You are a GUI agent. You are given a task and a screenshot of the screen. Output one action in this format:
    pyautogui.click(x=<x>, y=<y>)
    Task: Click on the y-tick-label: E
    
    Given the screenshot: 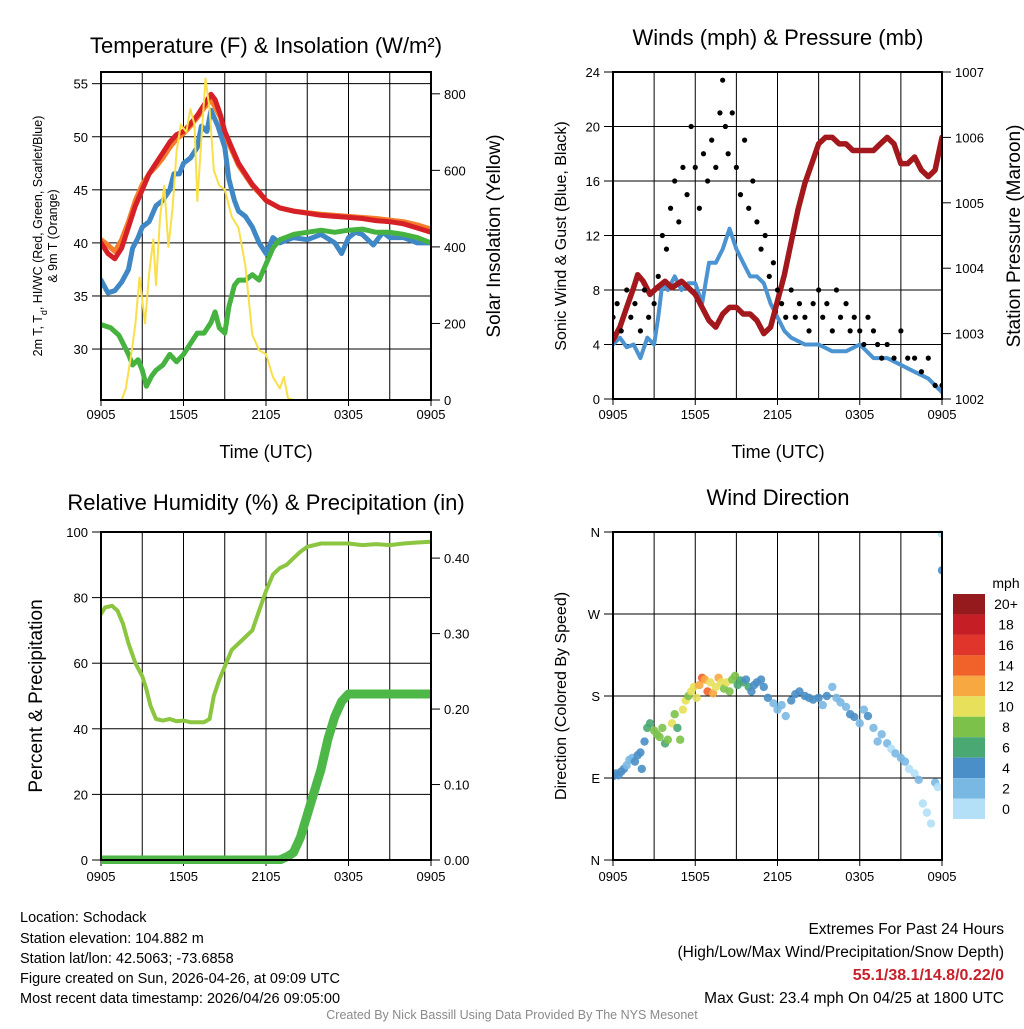 What is the action you would take?
    pyautogui.click(x=595, y=778)
    